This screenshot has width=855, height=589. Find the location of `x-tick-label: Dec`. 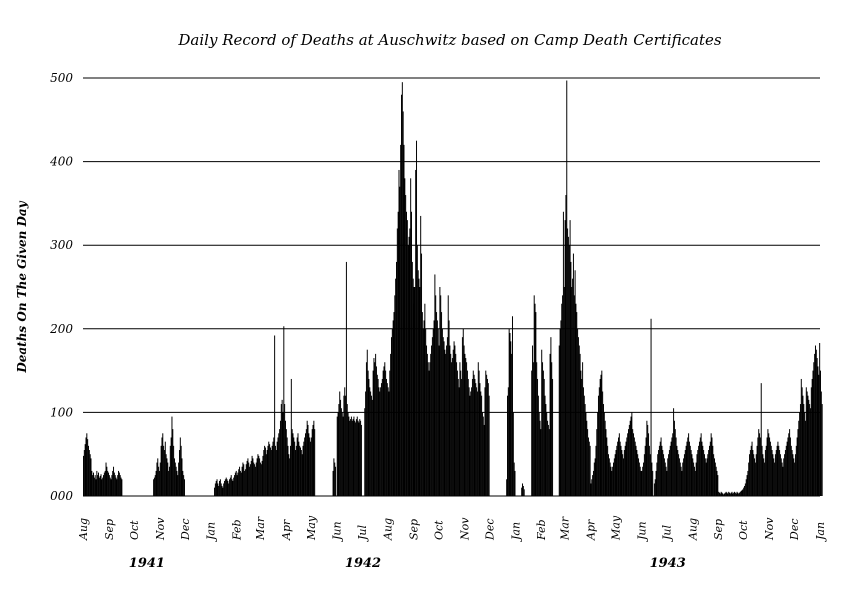

x-tick-label: Dec is located at coordinates (794, 530).